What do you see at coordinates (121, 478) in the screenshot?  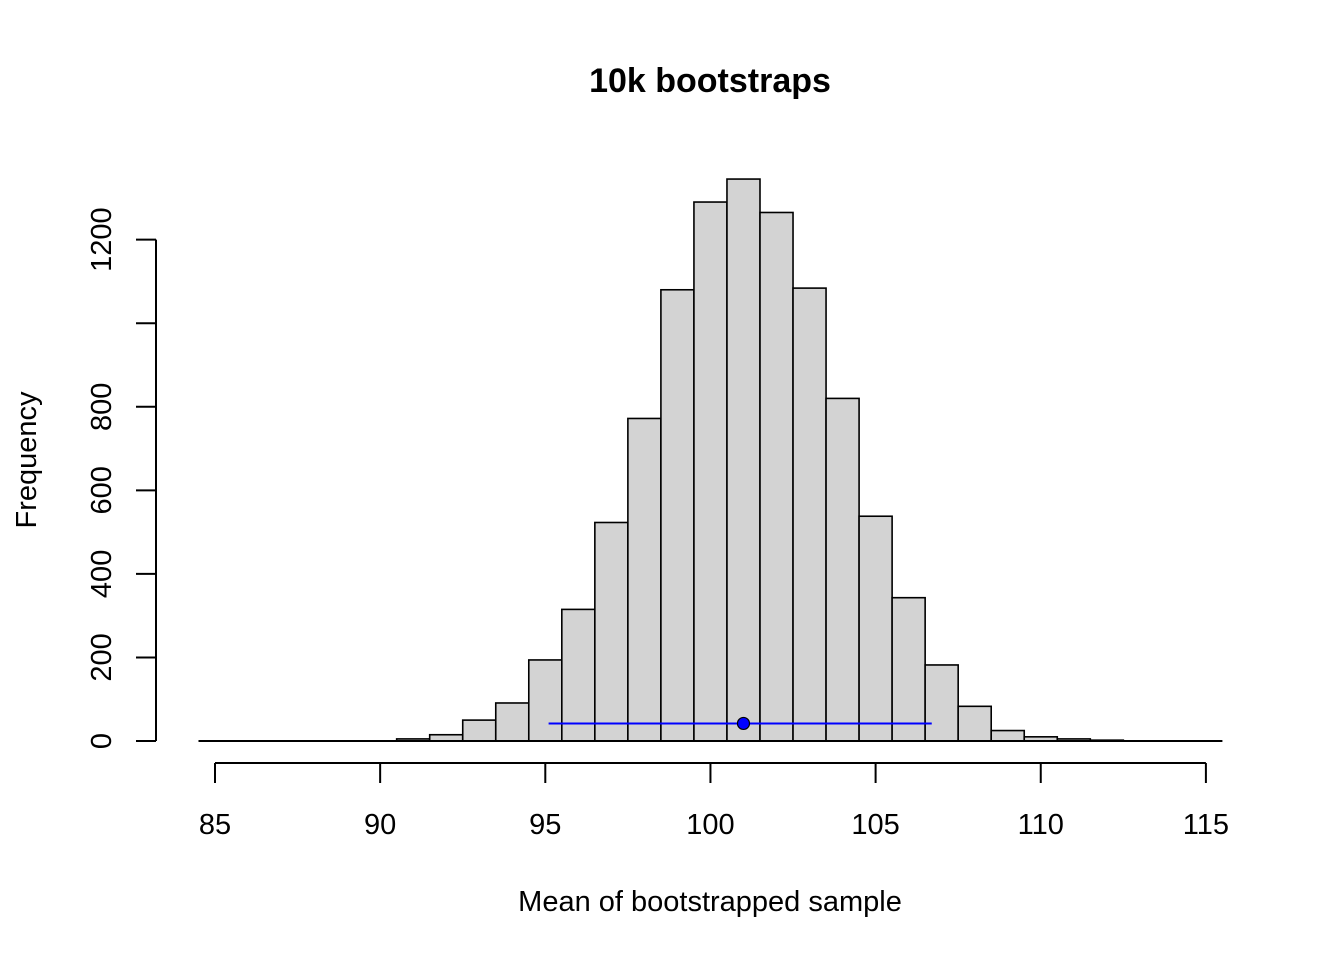 I see `y-axis: 0 200 400 600 800 1200` at bounding box center [121, 478].